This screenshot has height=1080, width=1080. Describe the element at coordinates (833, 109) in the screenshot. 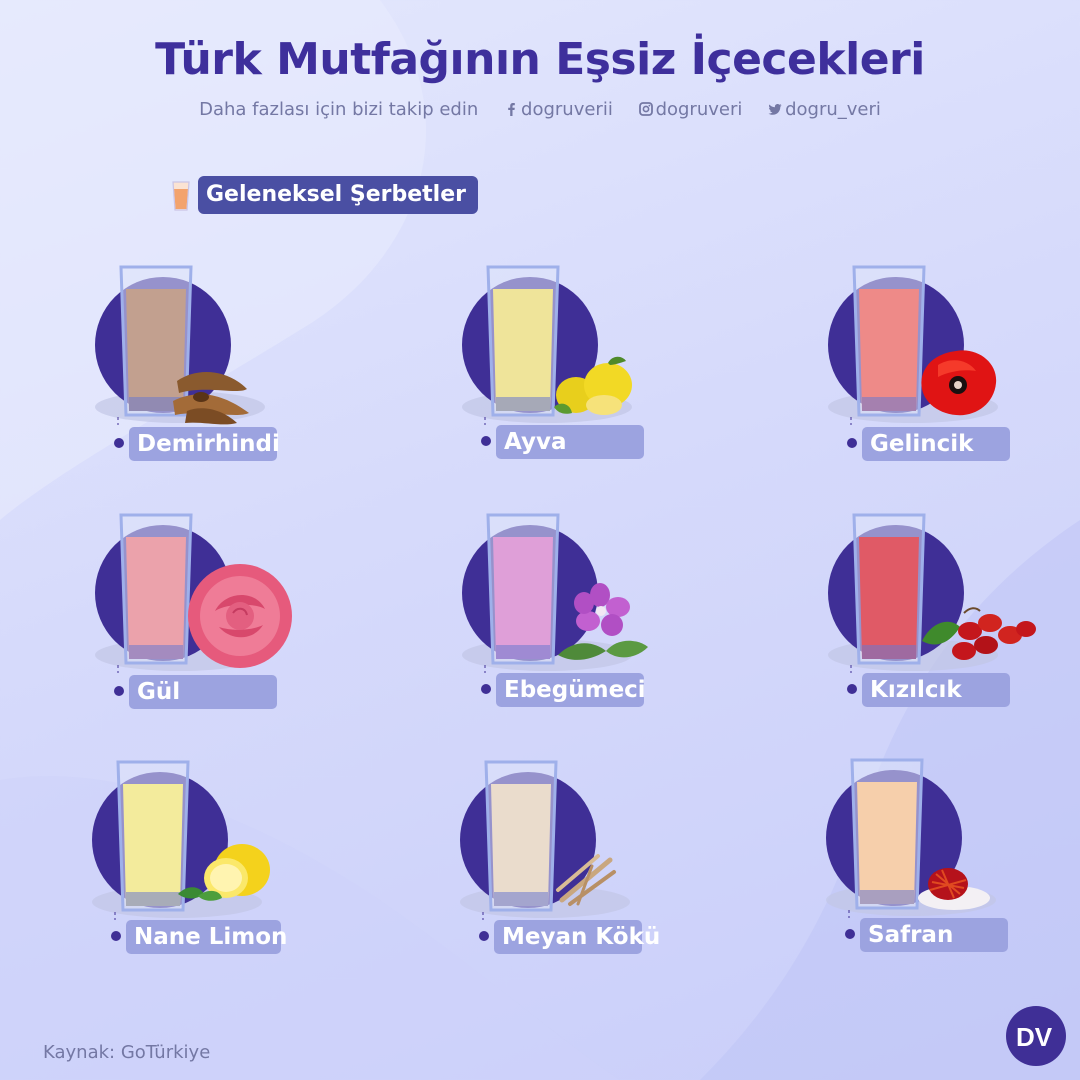

I see `twitter-handle: dogru_veri` at that location.